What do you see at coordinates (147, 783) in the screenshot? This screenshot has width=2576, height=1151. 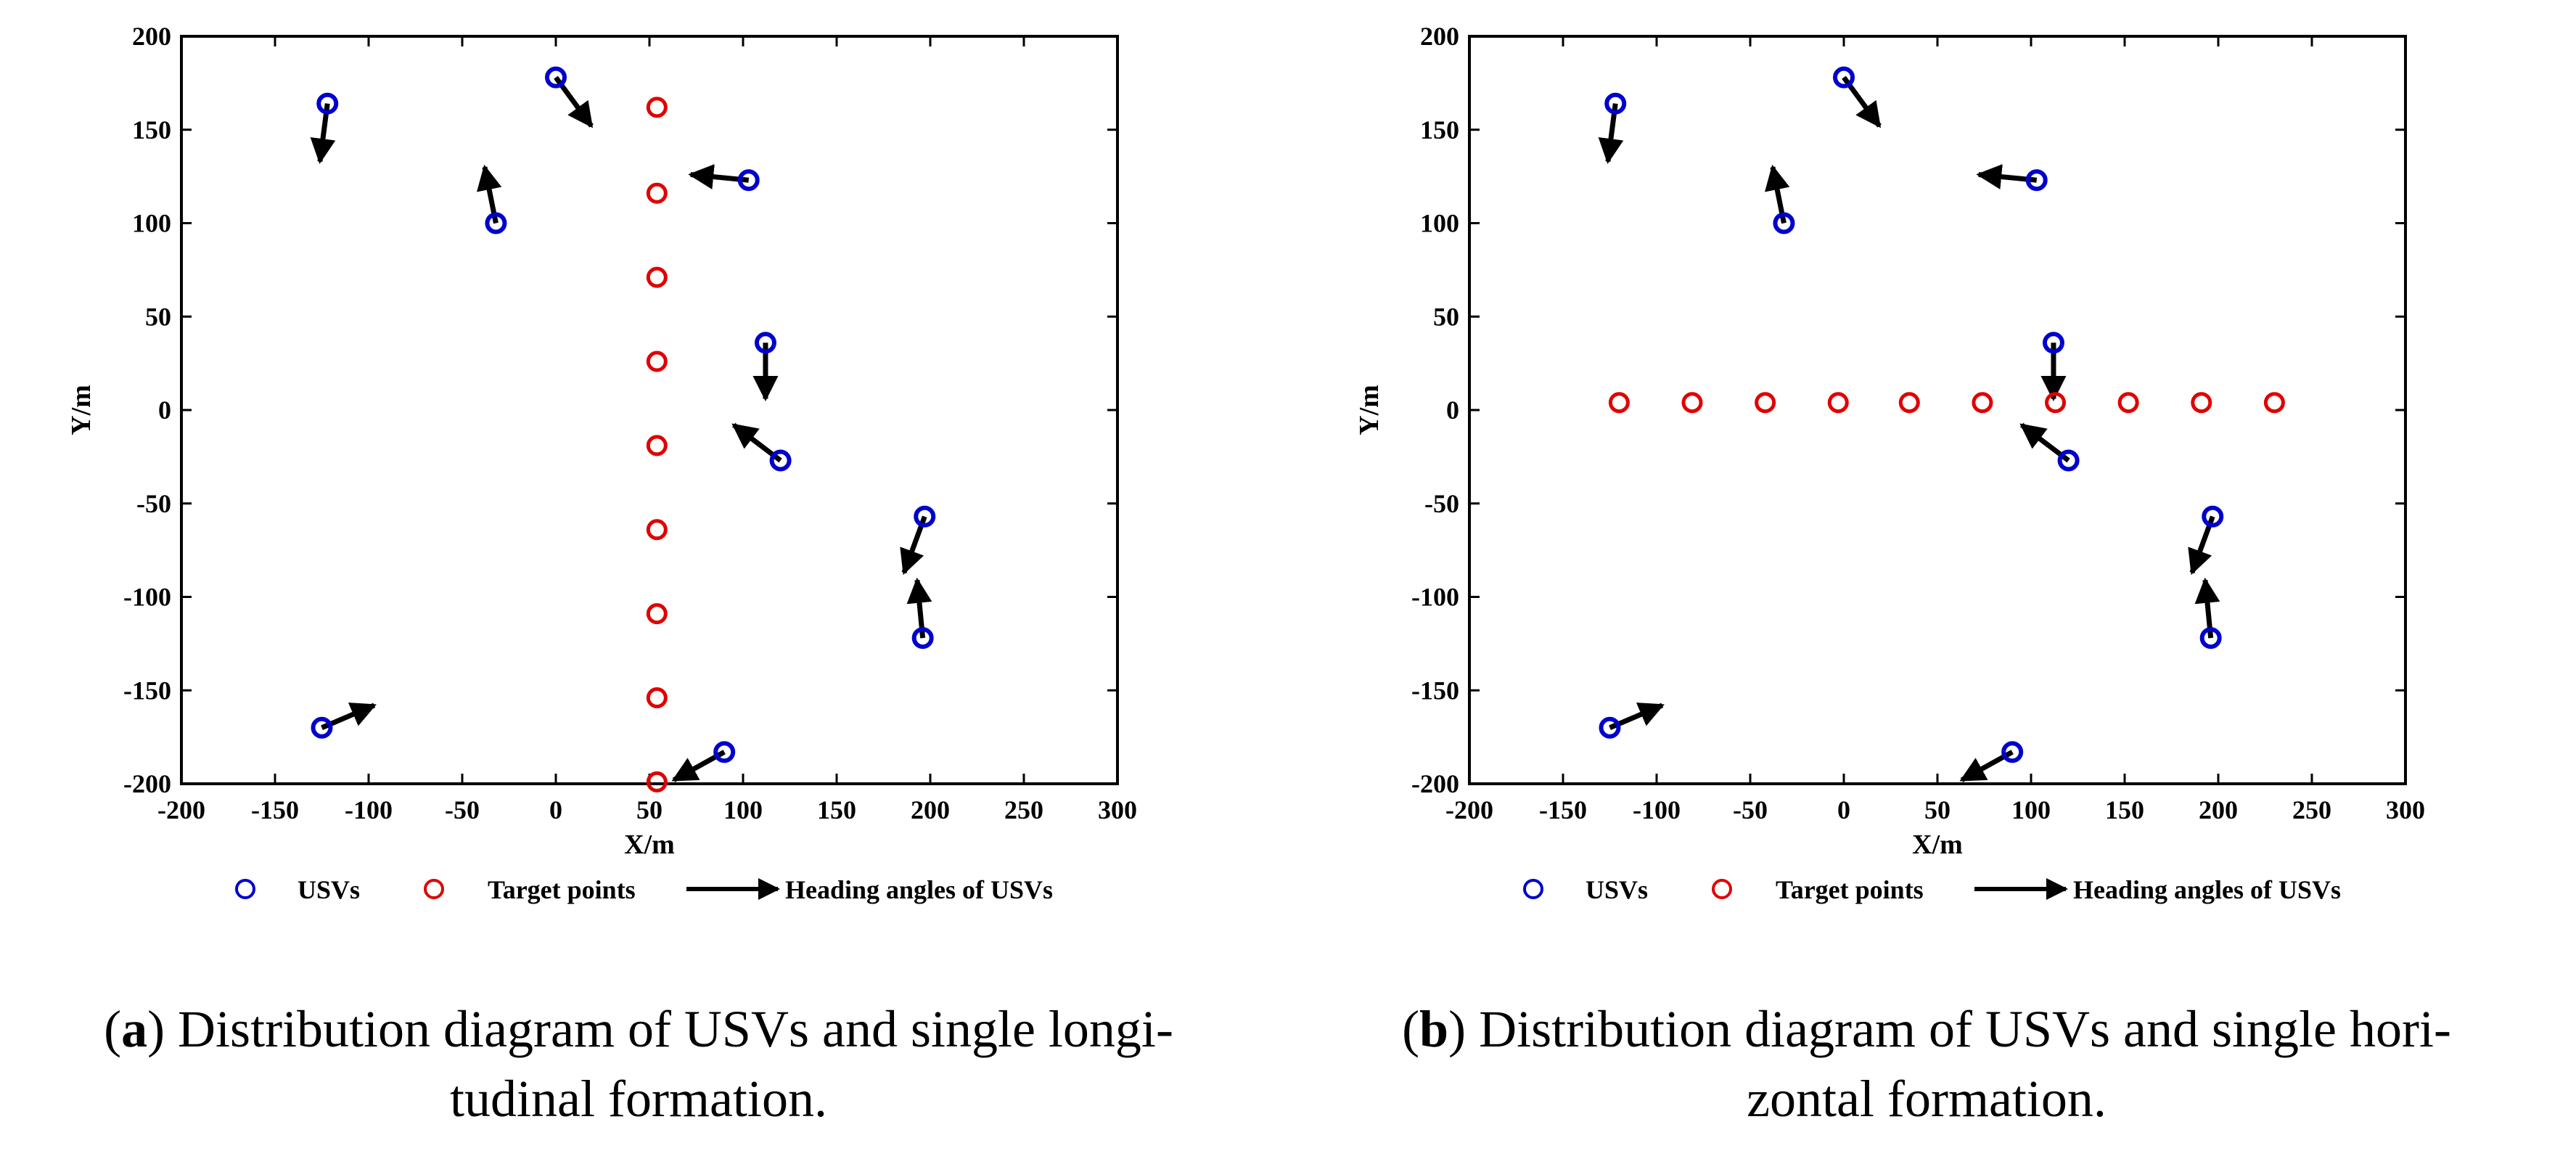 I see `y-tick-label: -200` at bounding box center [147, 783].